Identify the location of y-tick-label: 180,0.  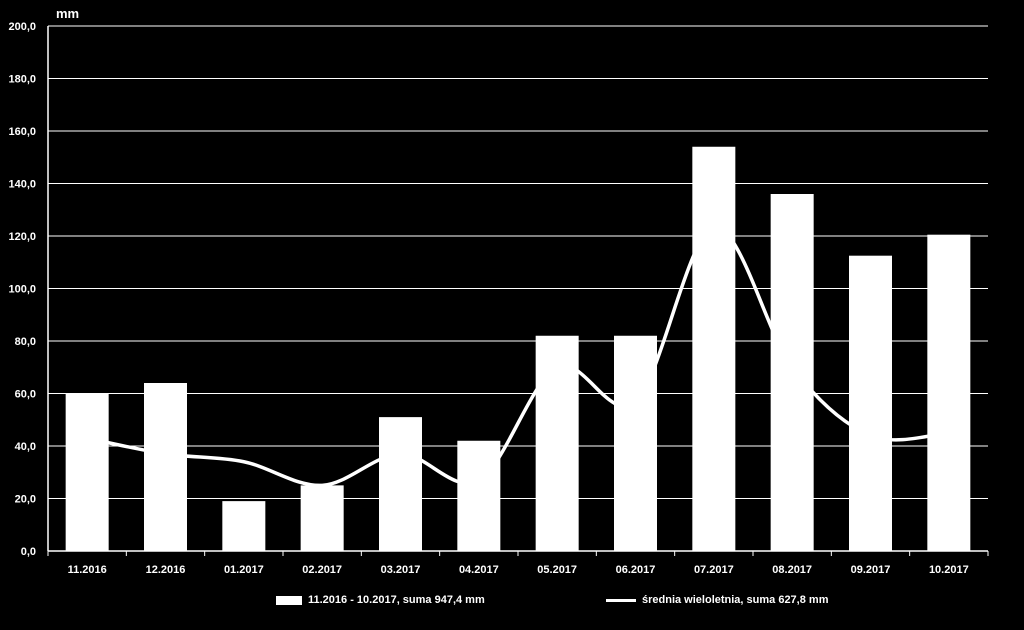
(22, 80).